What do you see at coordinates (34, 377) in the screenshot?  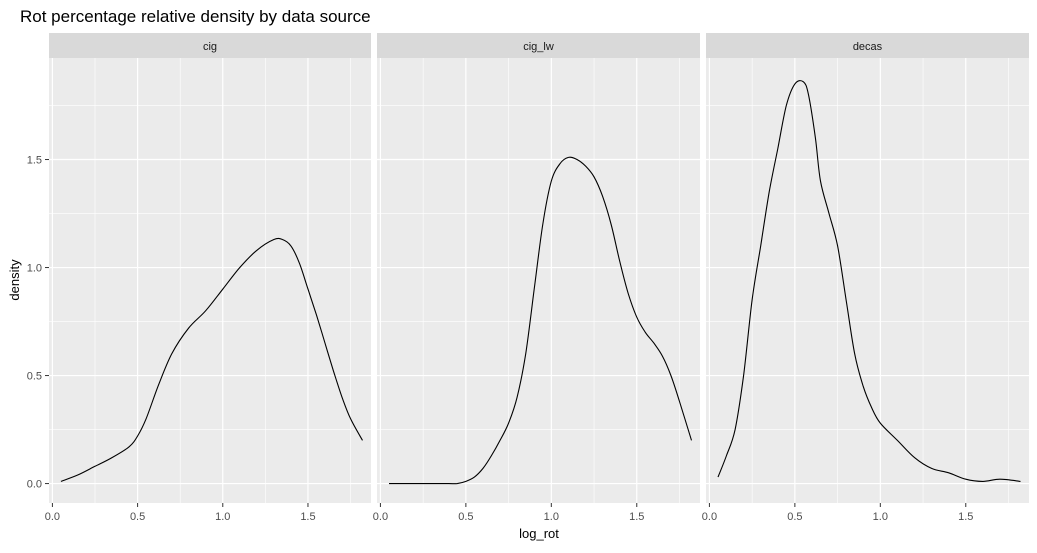 I see `y-tick-label: 0.5` at bounding box center [34, 377].